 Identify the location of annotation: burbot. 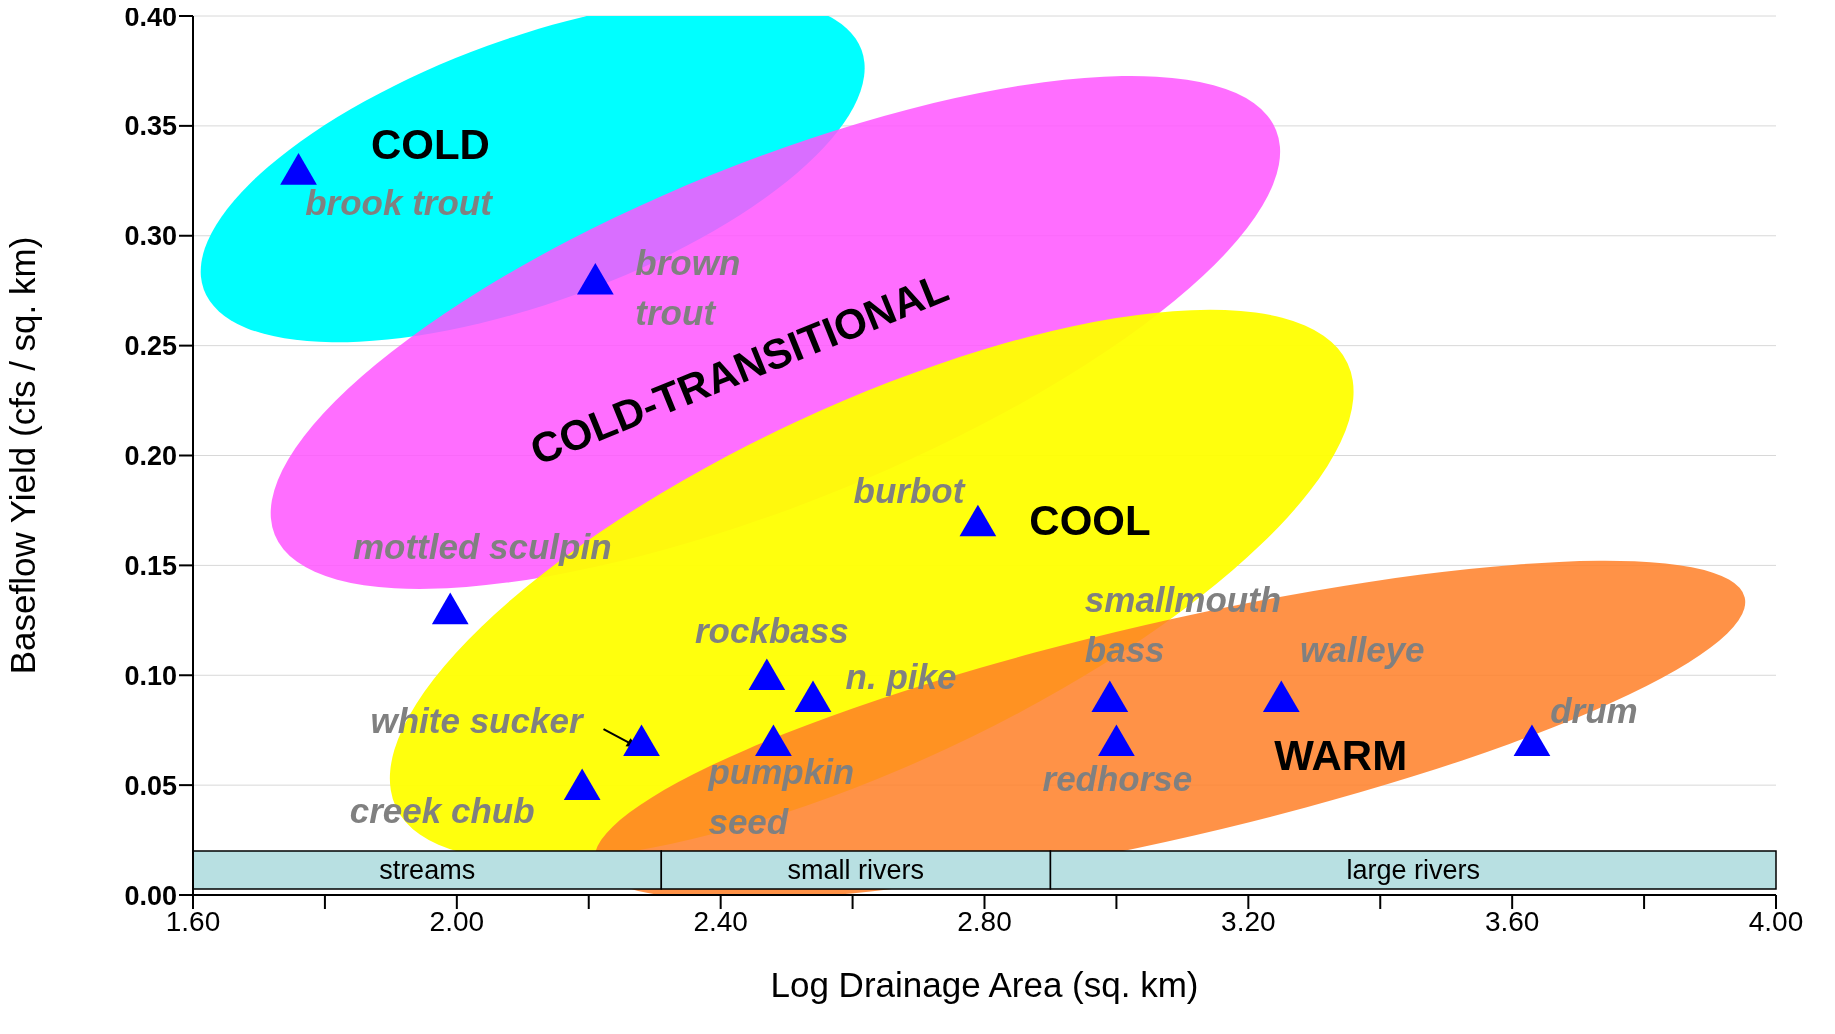
(909, 491).